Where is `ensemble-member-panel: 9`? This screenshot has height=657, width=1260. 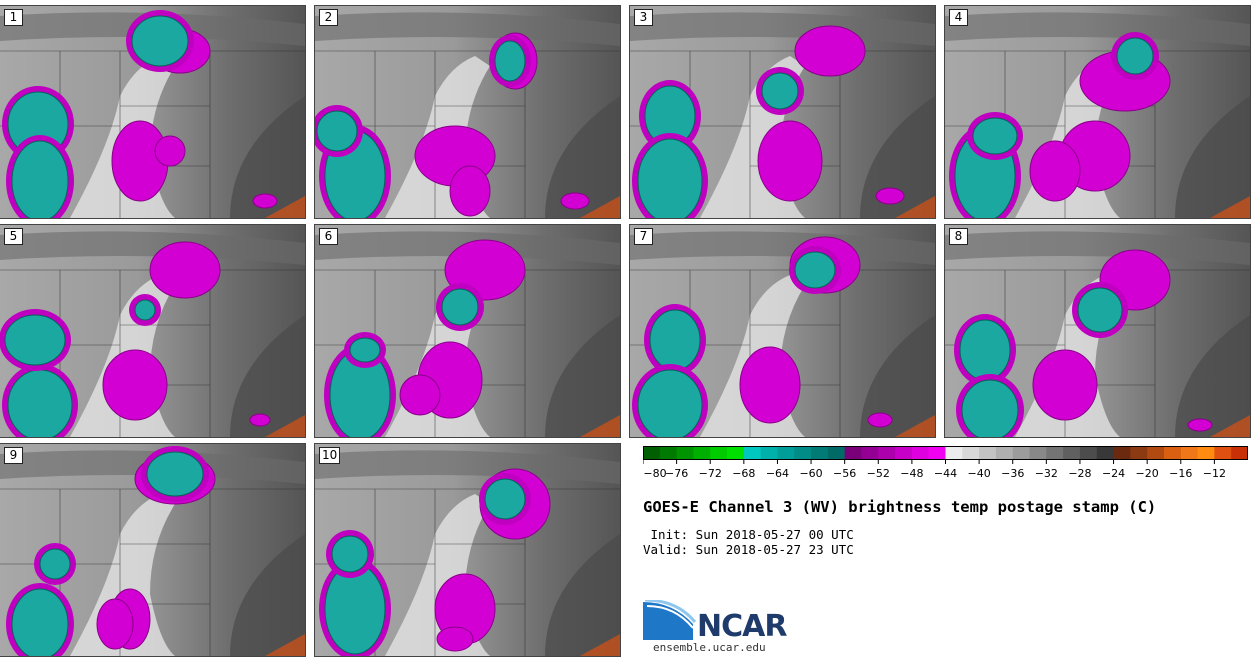 ensemble-member-panel: 9 is located at coordinates (153, 550).